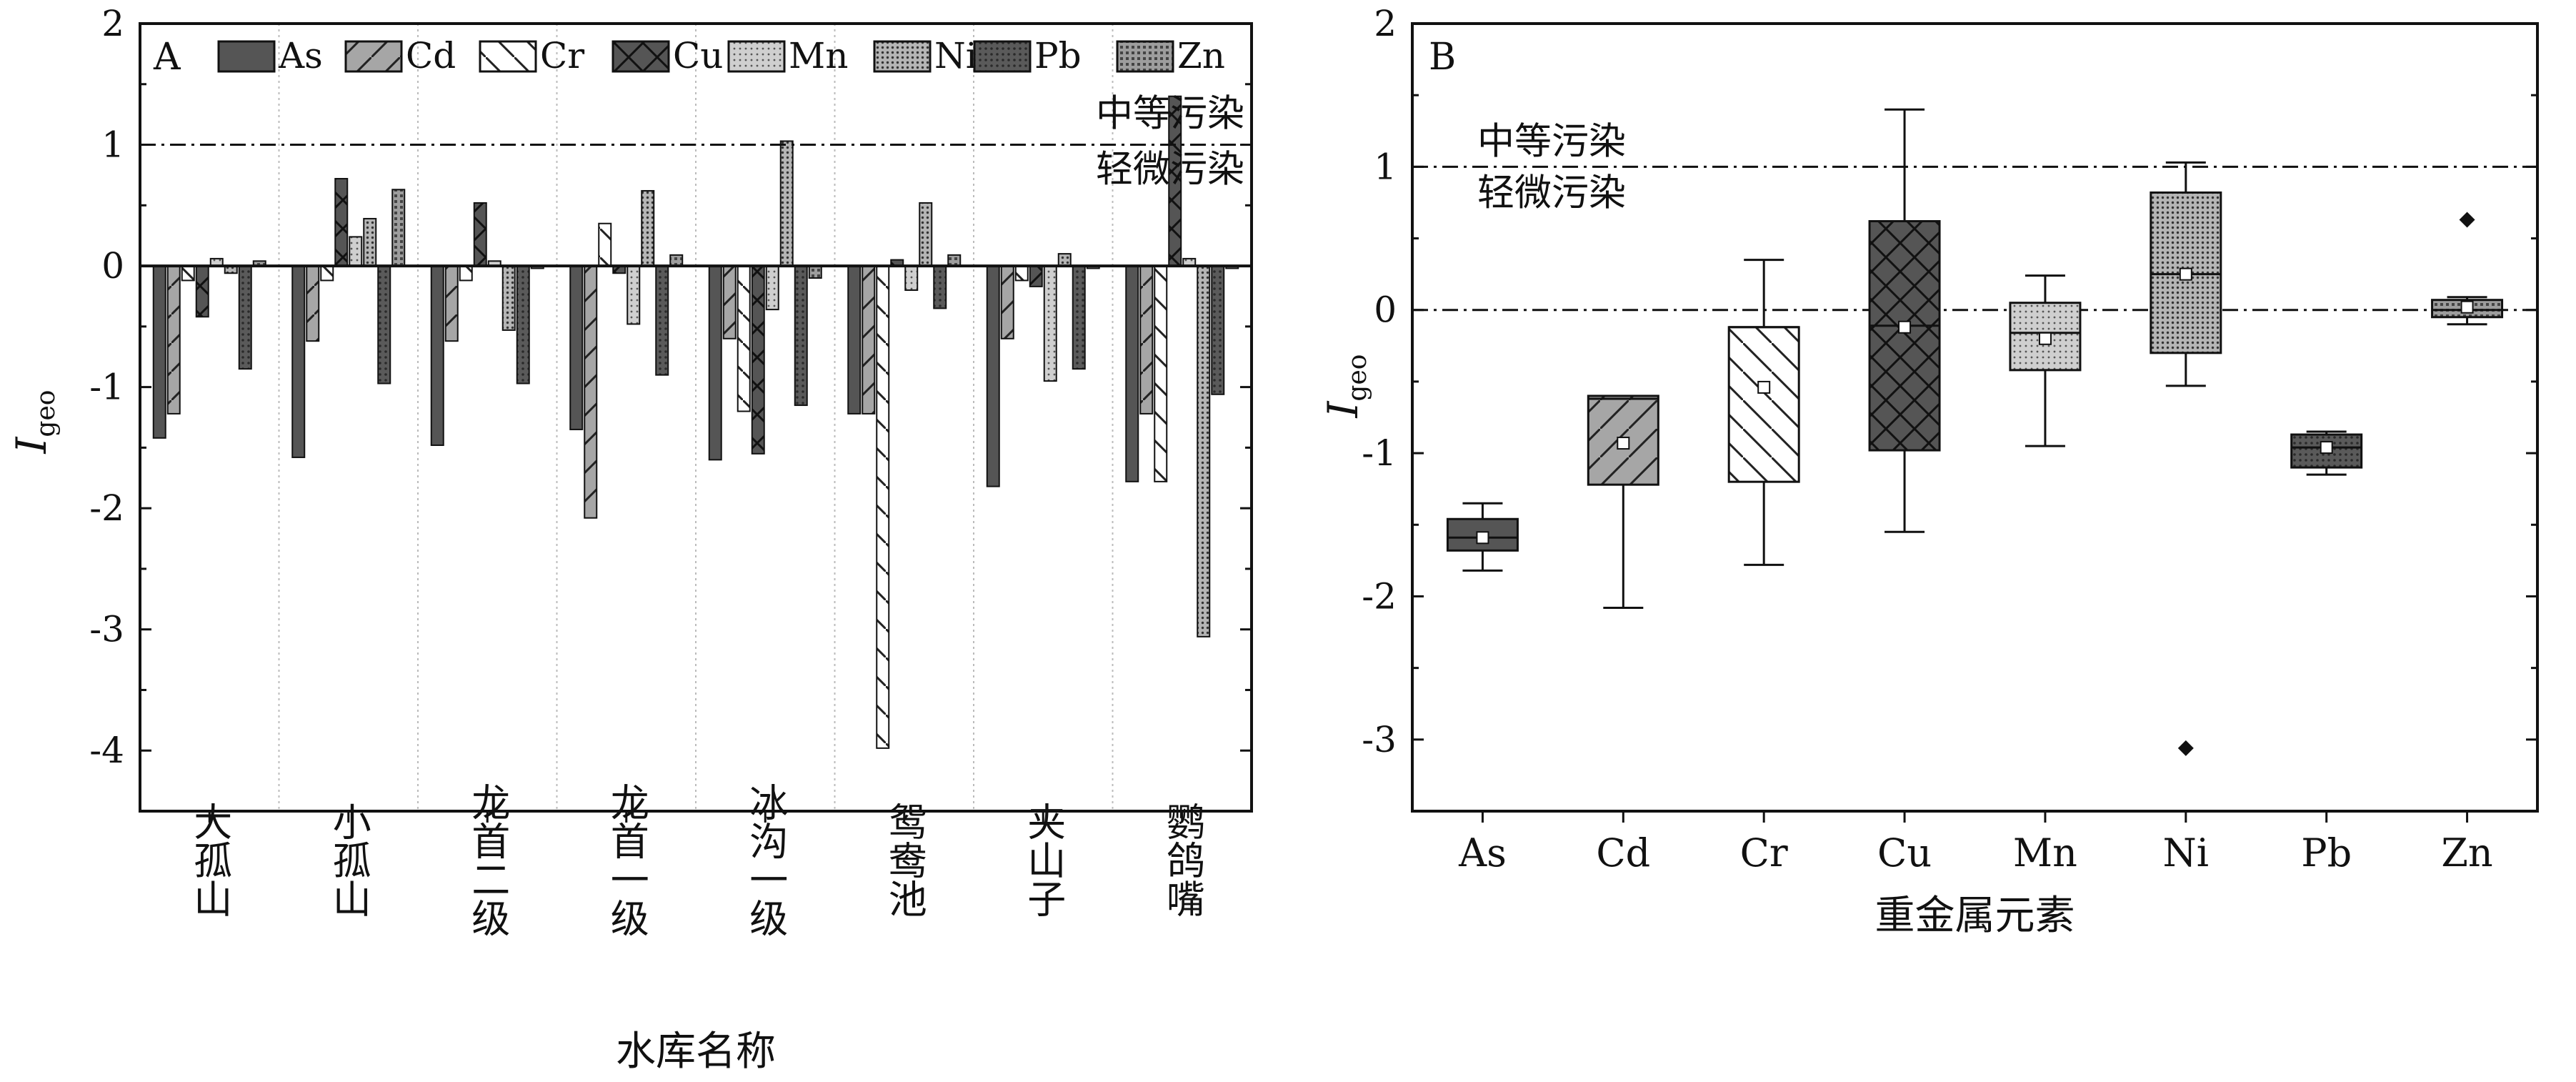  I want to click on legend-label-cd: Cd, so click(431, 55).